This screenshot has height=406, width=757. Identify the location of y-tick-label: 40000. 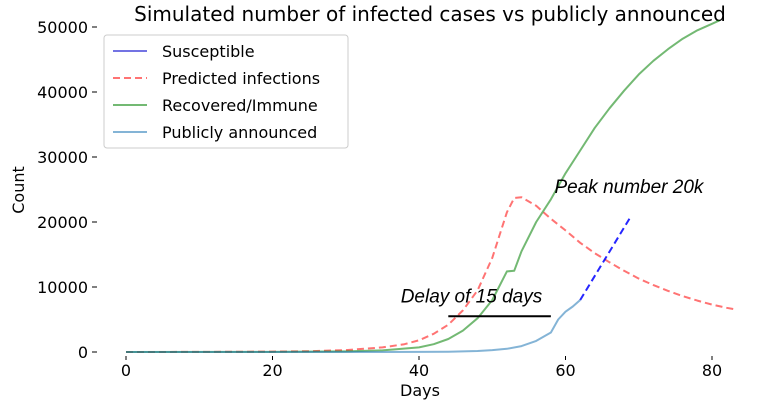
(62, 92).